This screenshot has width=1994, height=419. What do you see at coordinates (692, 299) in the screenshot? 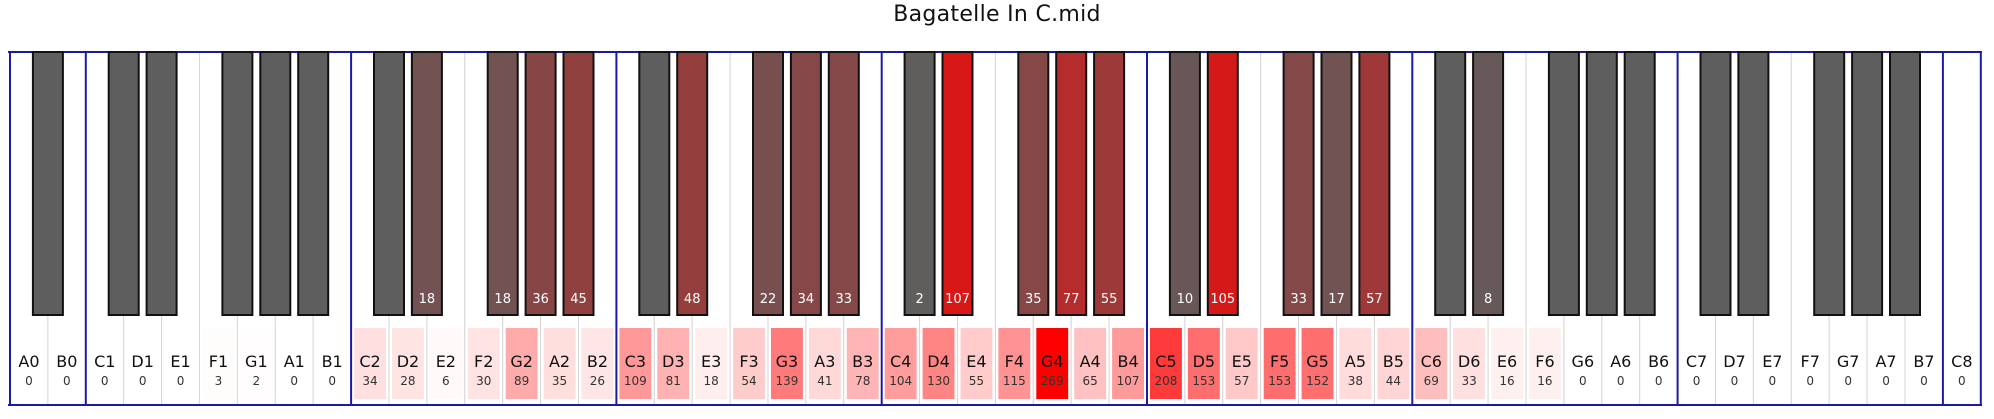
I see `black-key-count: 48` at bounding box center [692, 299].